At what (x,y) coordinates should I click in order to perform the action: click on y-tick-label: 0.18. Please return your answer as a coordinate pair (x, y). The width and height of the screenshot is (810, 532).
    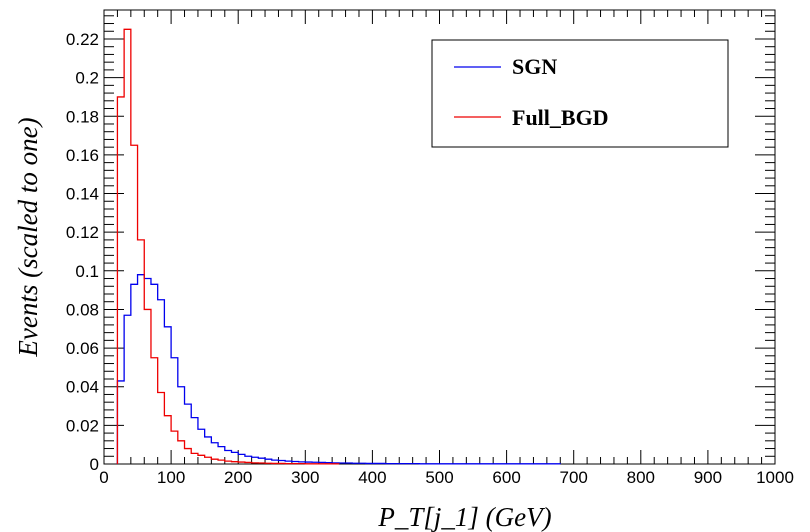
    Looking at the image, I should click on (82, 116).